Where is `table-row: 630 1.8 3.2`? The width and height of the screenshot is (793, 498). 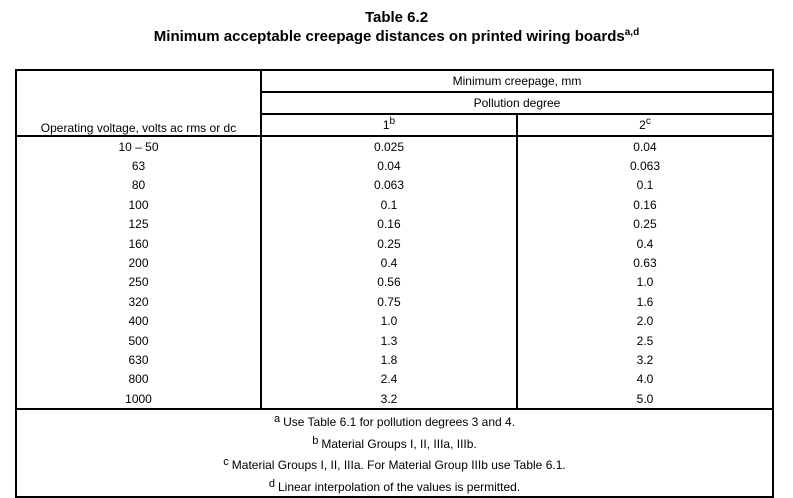 table-row: 630 1.8 3.2 is located at coordinates (394, 360).